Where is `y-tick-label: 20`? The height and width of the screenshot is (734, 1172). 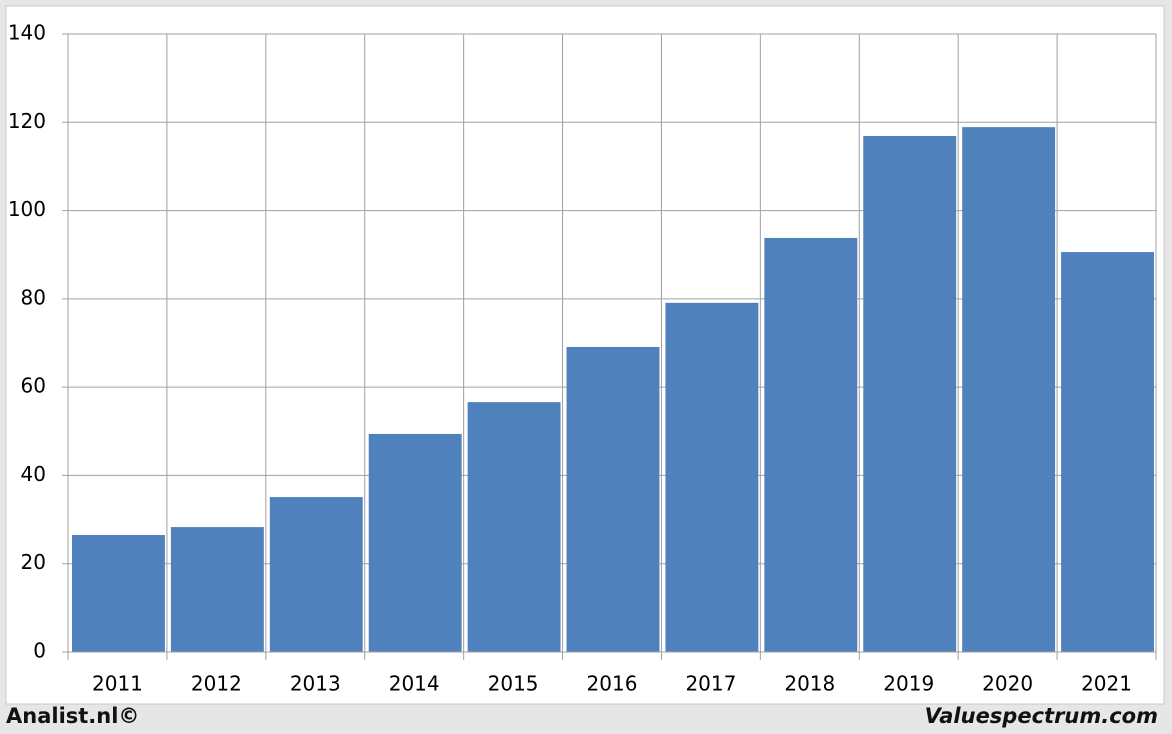
y-tick-label: 20 is located at coordinates (33, 562).